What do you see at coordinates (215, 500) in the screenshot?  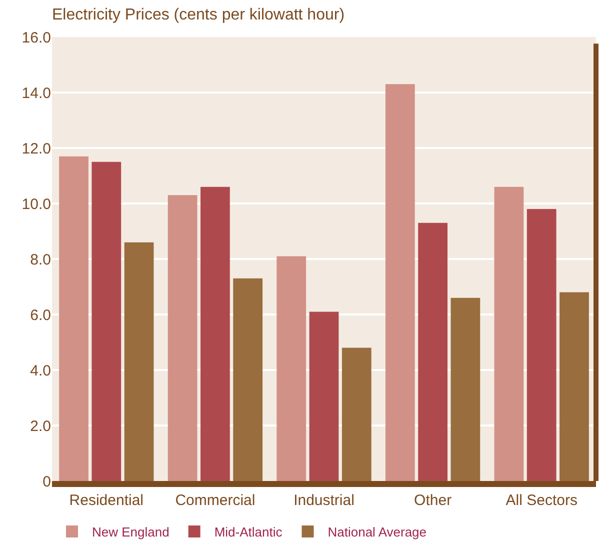 I see `x-tick-label: Commercial` at bounding box center [215, 500].